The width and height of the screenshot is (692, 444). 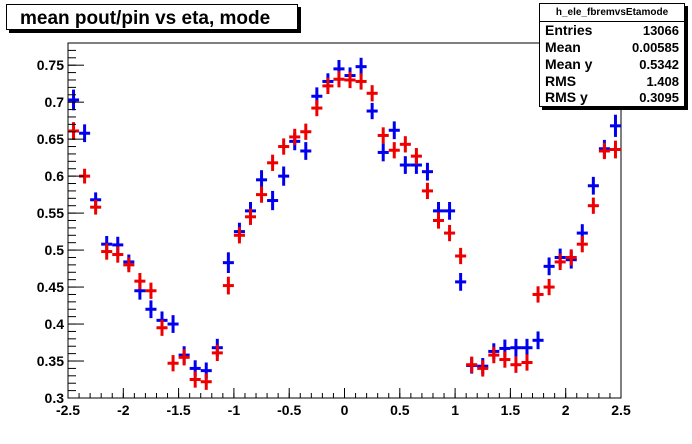 What do you see at coordinates (55, 398) in the screenshot?
I see `y-tick-label: 0.3` at bounding box center [55, 398].